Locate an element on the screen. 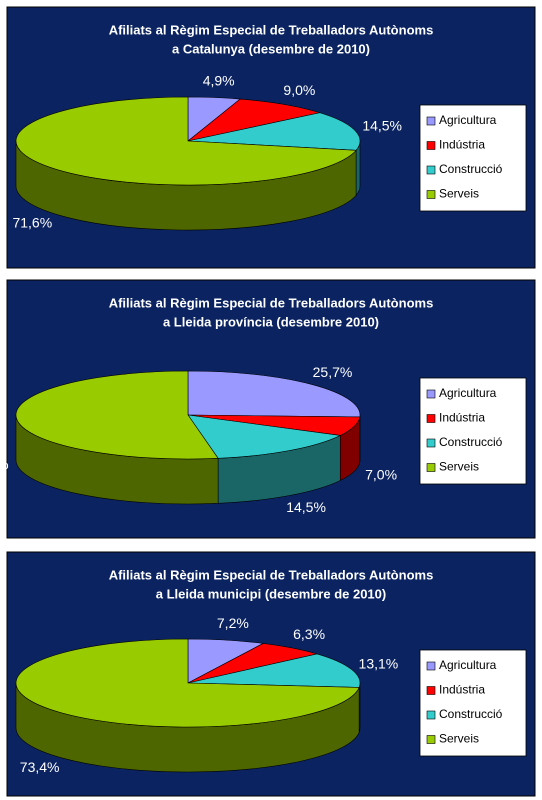 Image resolution: width=542 pixels, height=800 pixels. data-label: 7,2% is located at coordinates (233, 623).